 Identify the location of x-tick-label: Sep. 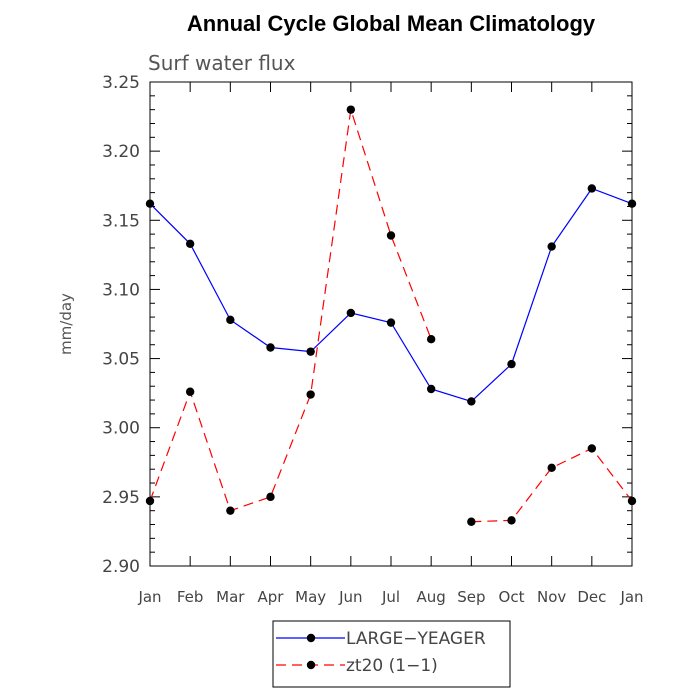
(471, 597).